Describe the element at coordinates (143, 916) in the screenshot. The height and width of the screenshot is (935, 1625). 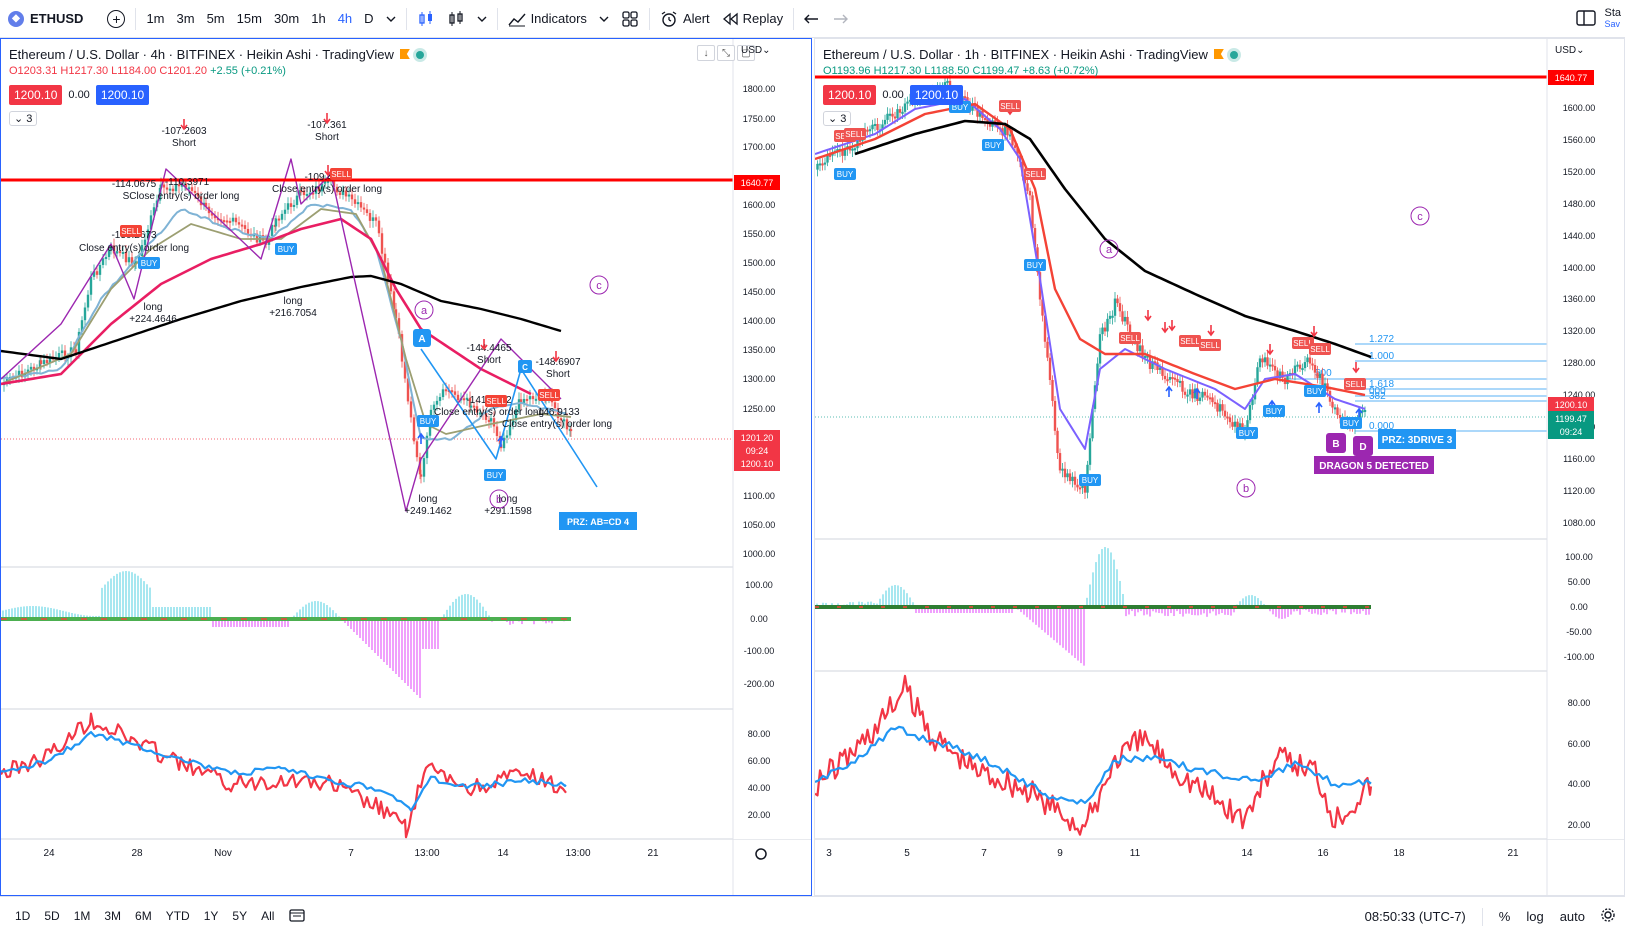
I see `range-6m: 6M` at that location.